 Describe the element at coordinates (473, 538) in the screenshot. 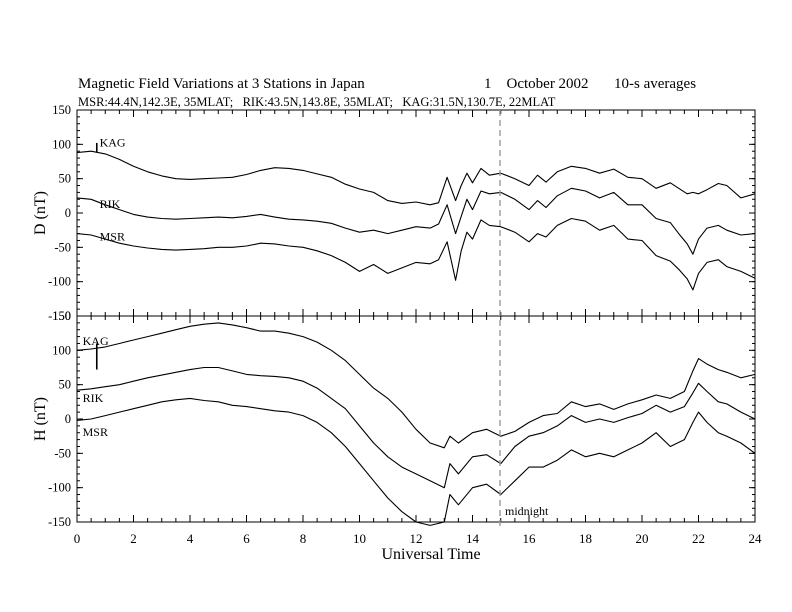

I see `x-tick-label: 14` at that location.